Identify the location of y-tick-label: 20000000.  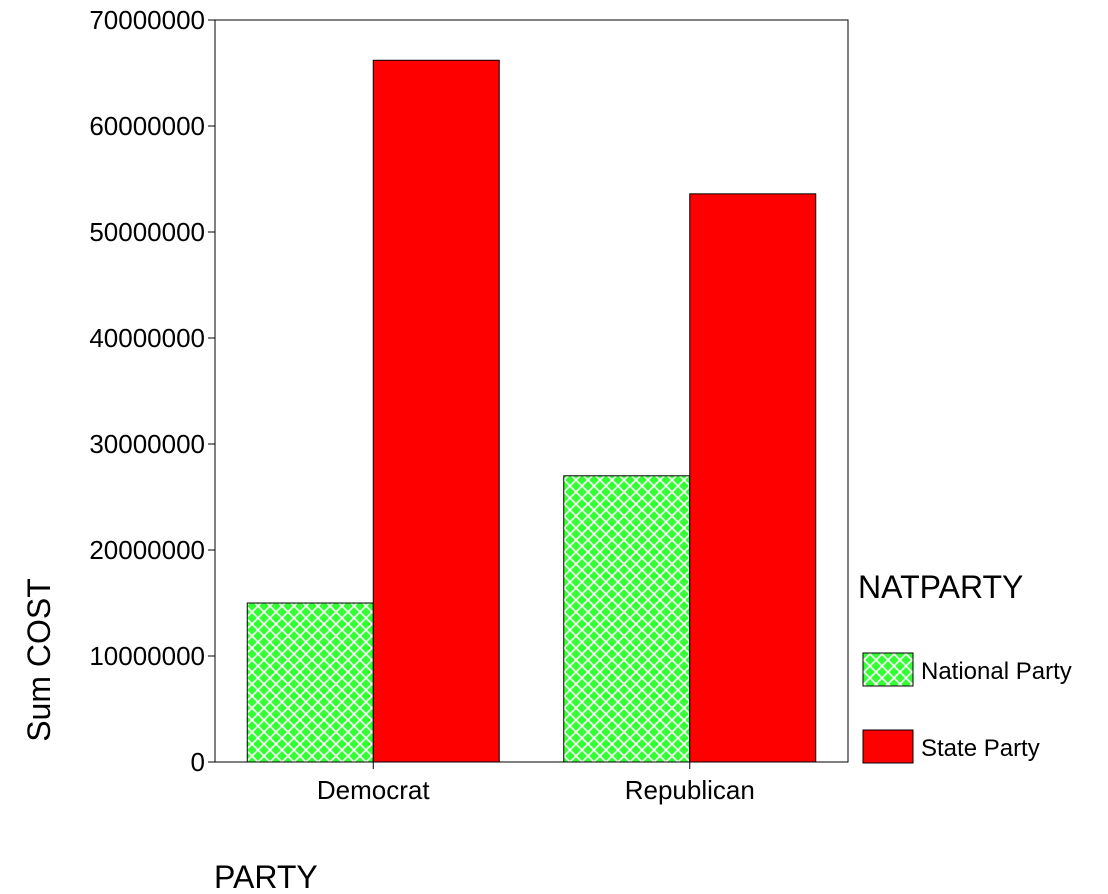
(147, 550).